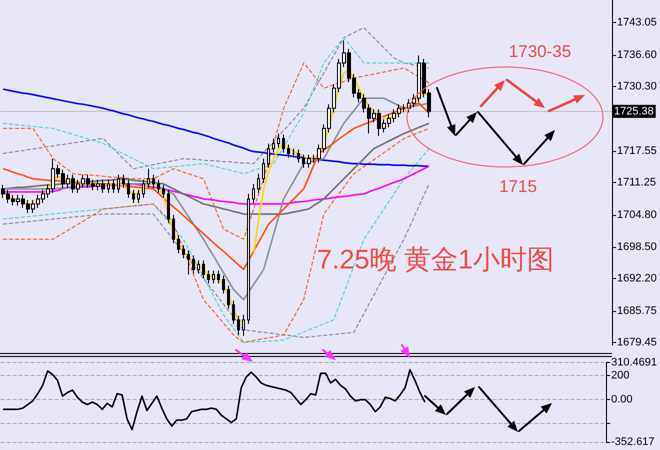 This screenshot has width=660, height=450. Describe the element at coordinates (435, 259) in the screenshot. I see `text: 7.25晚 黄金1小时图` at that location.